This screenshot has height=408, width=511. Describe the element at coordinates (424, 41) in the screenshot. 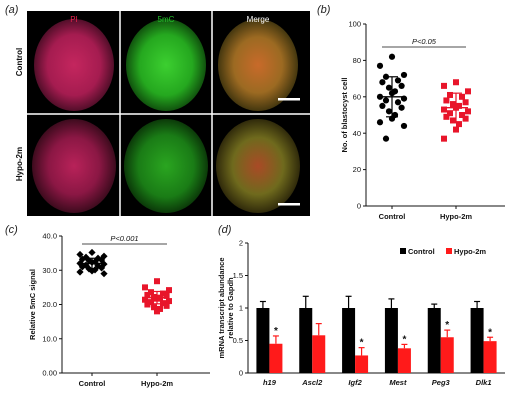

I see `significance-label: P<0.05` at that location.